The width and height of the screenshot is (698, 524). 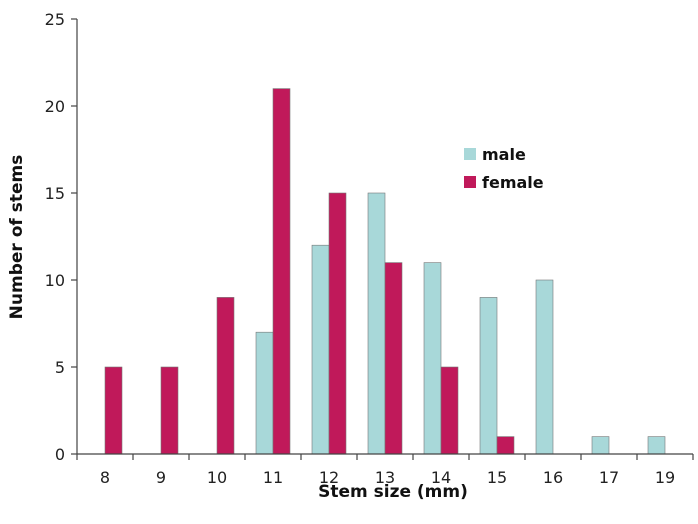 I want to click on x-tick-label: 9, so click(x=161, y=477).